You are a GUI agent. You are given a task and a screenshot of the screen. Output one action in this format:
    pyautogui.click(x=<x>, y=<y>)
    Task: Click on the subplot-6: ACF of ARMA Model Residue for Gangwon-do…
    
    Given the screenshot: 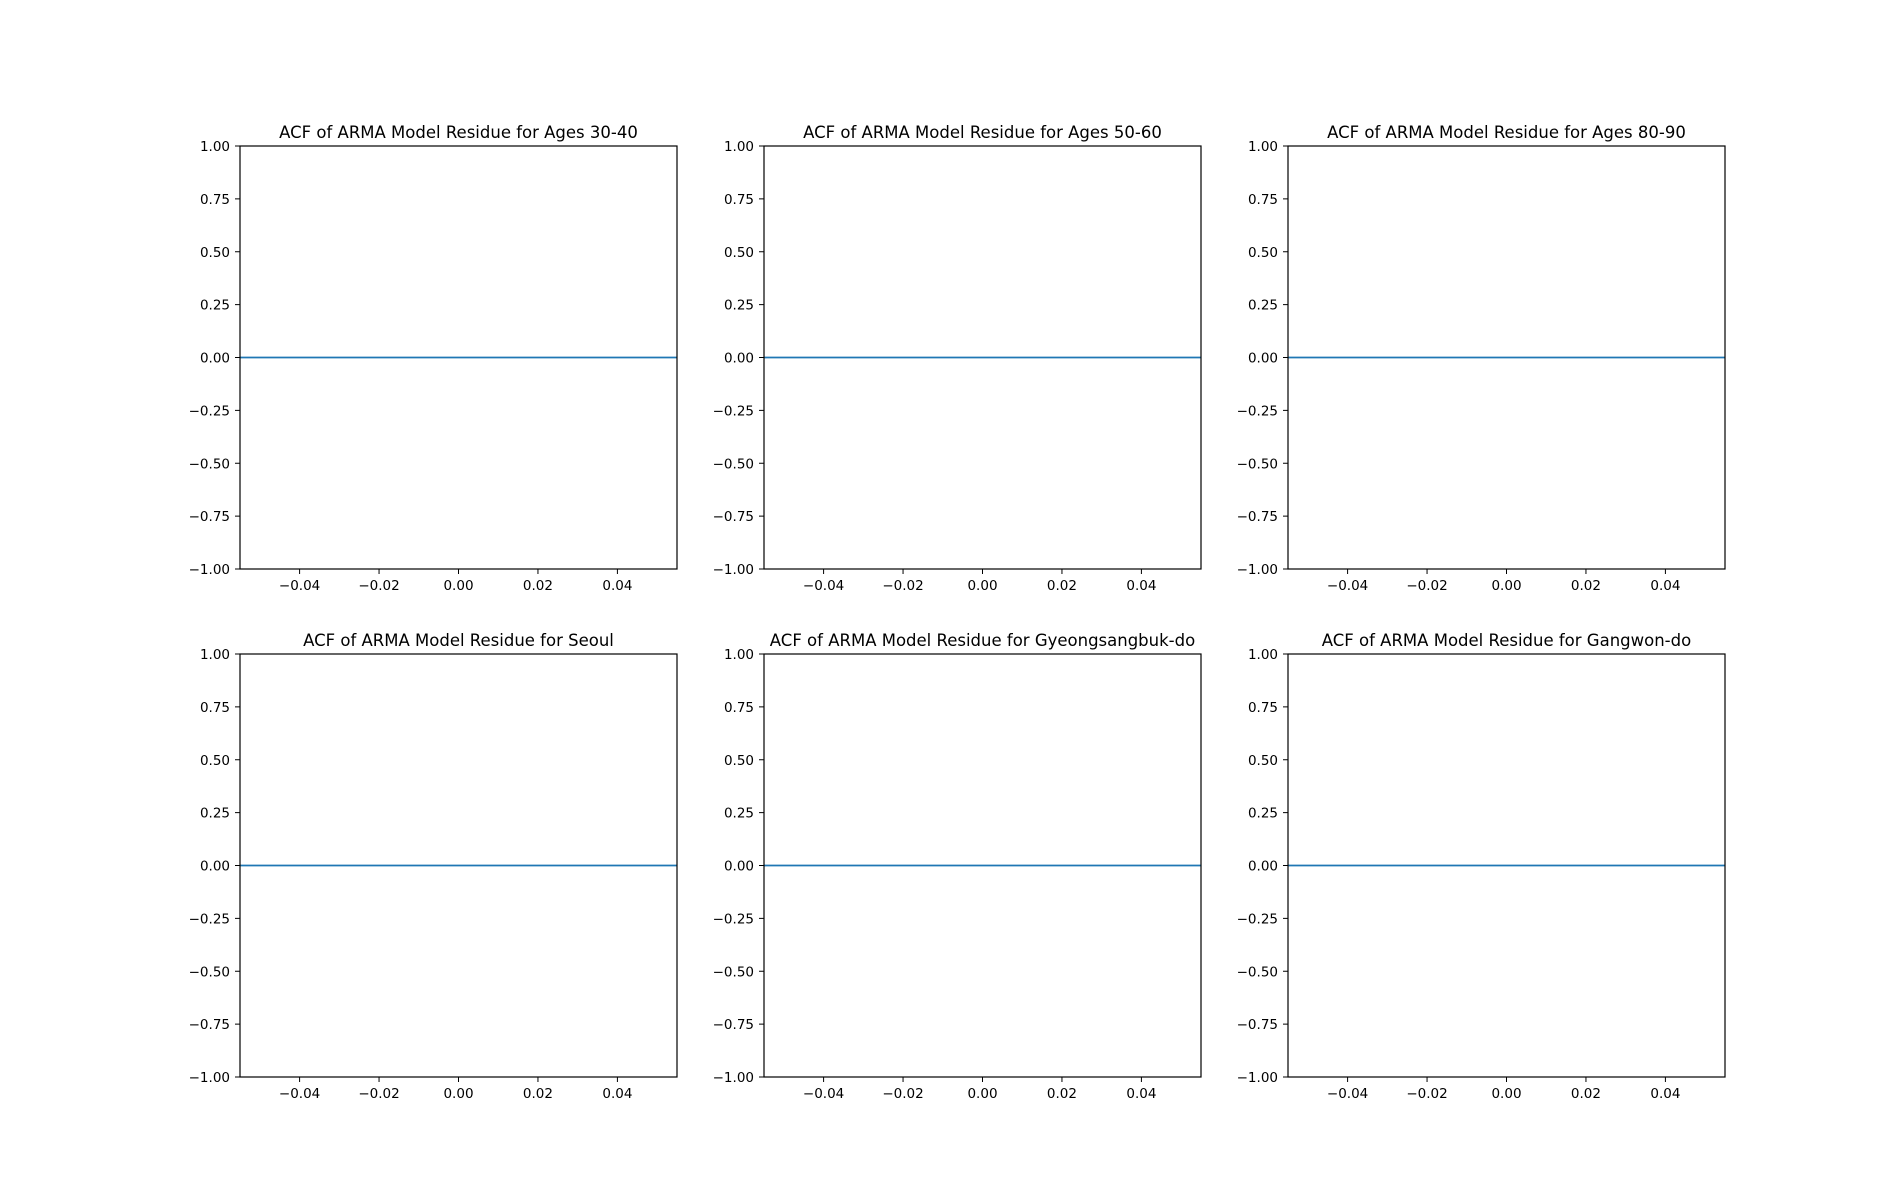 What is the action you would take?
    pyautogui.click(x=1481, y=866)
    